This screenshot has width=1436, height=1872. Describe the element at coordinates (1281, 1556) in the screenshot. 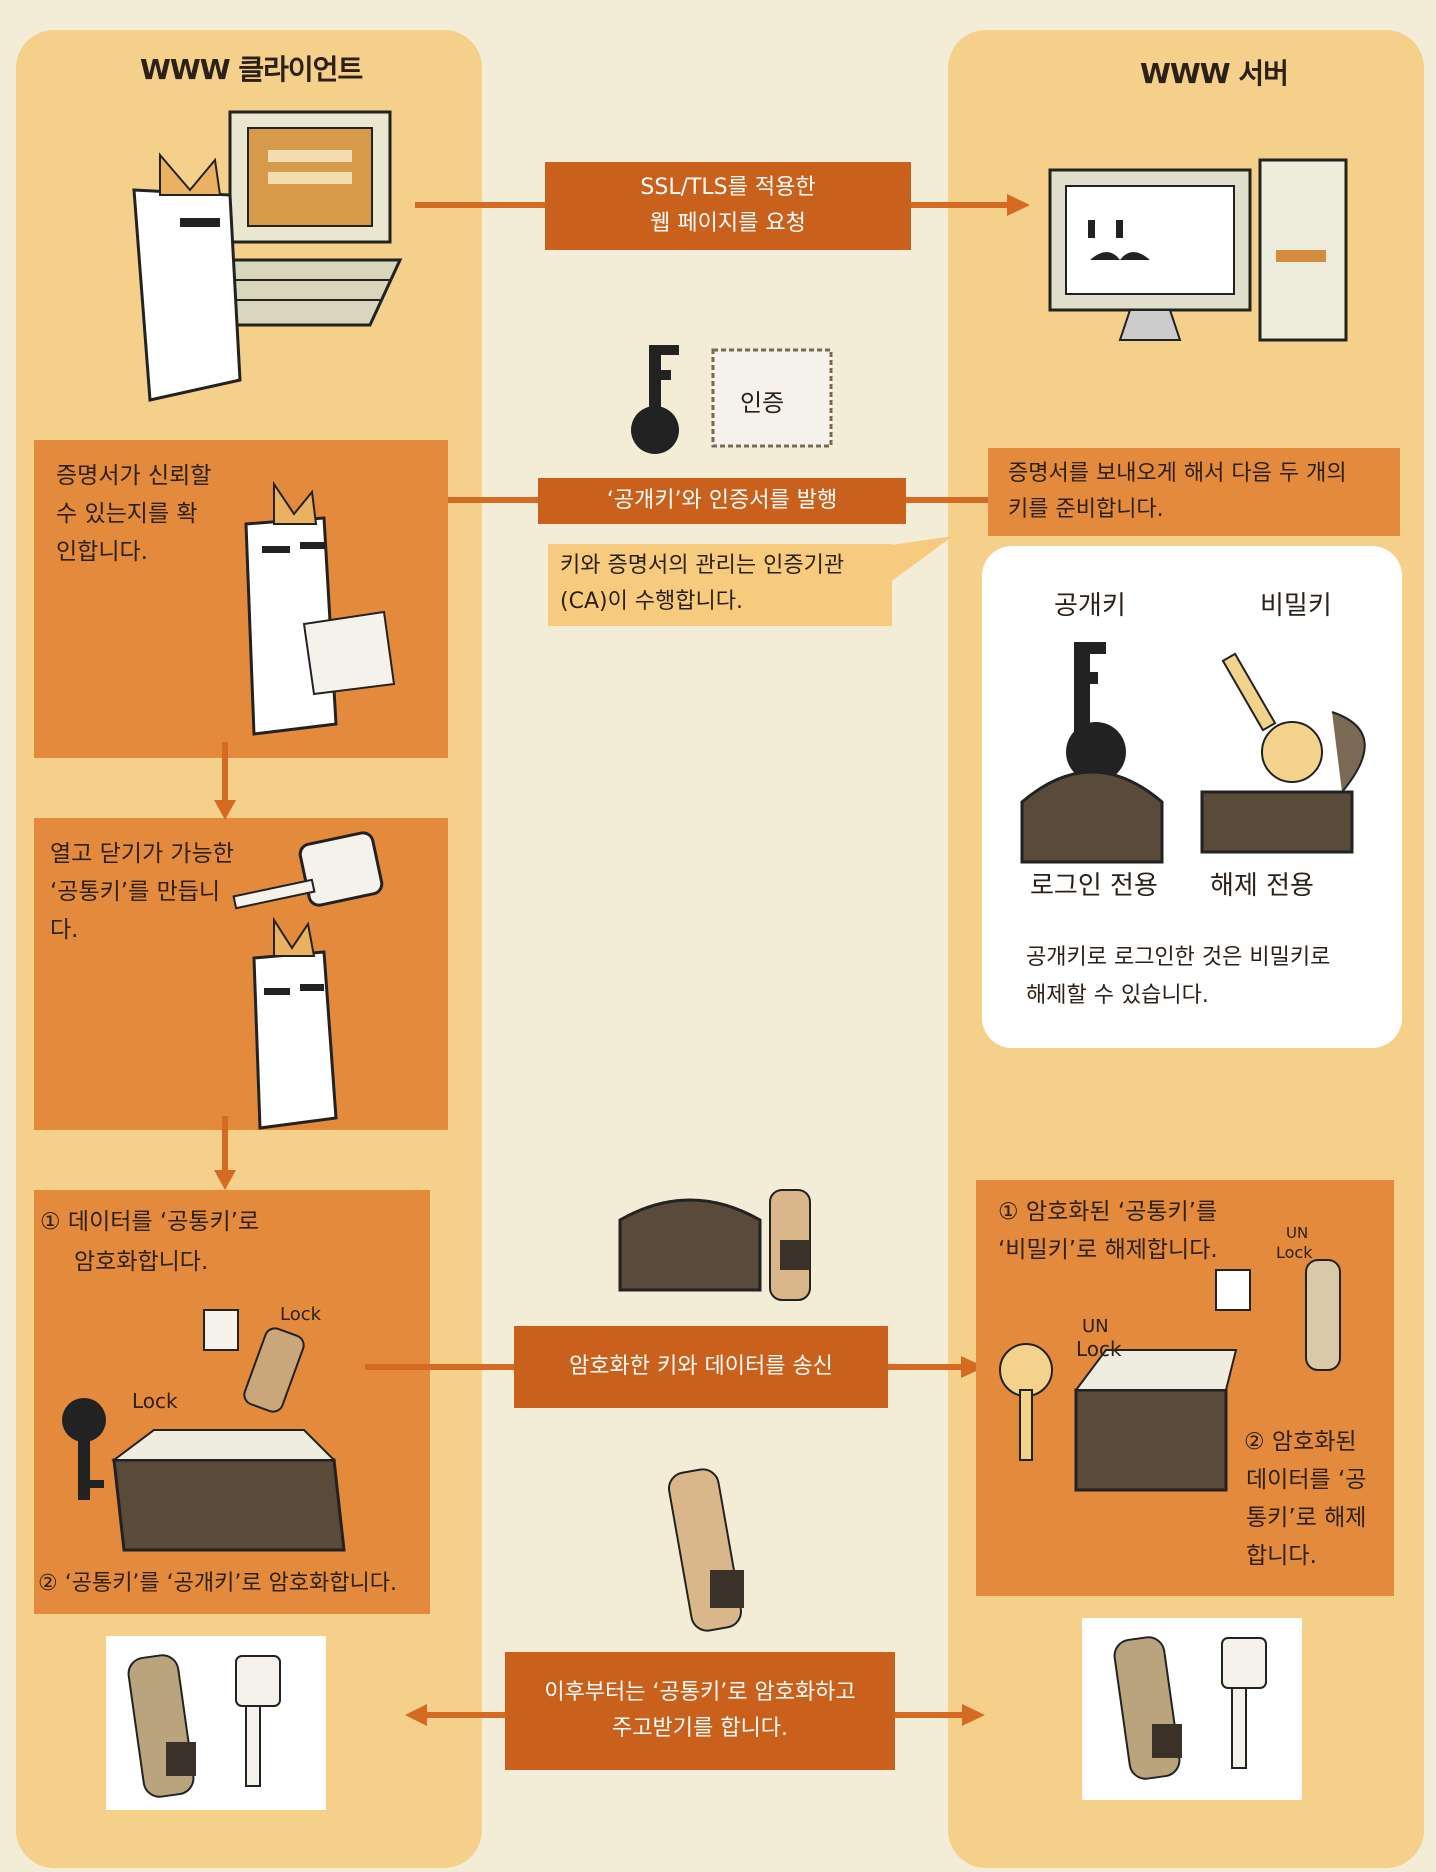

I see `server-decrypt-step2d: 합니다.` at that location.